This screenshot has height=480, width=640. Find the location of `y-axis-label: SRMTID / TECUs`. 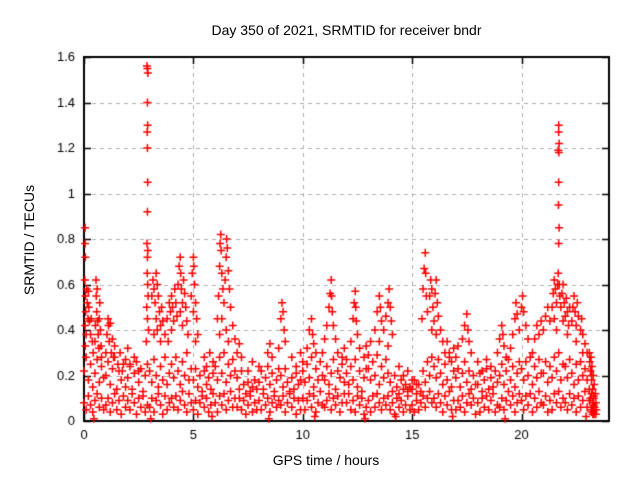

y-axis-label: SRMTID / TECUs is located at coordinates (29, 240).